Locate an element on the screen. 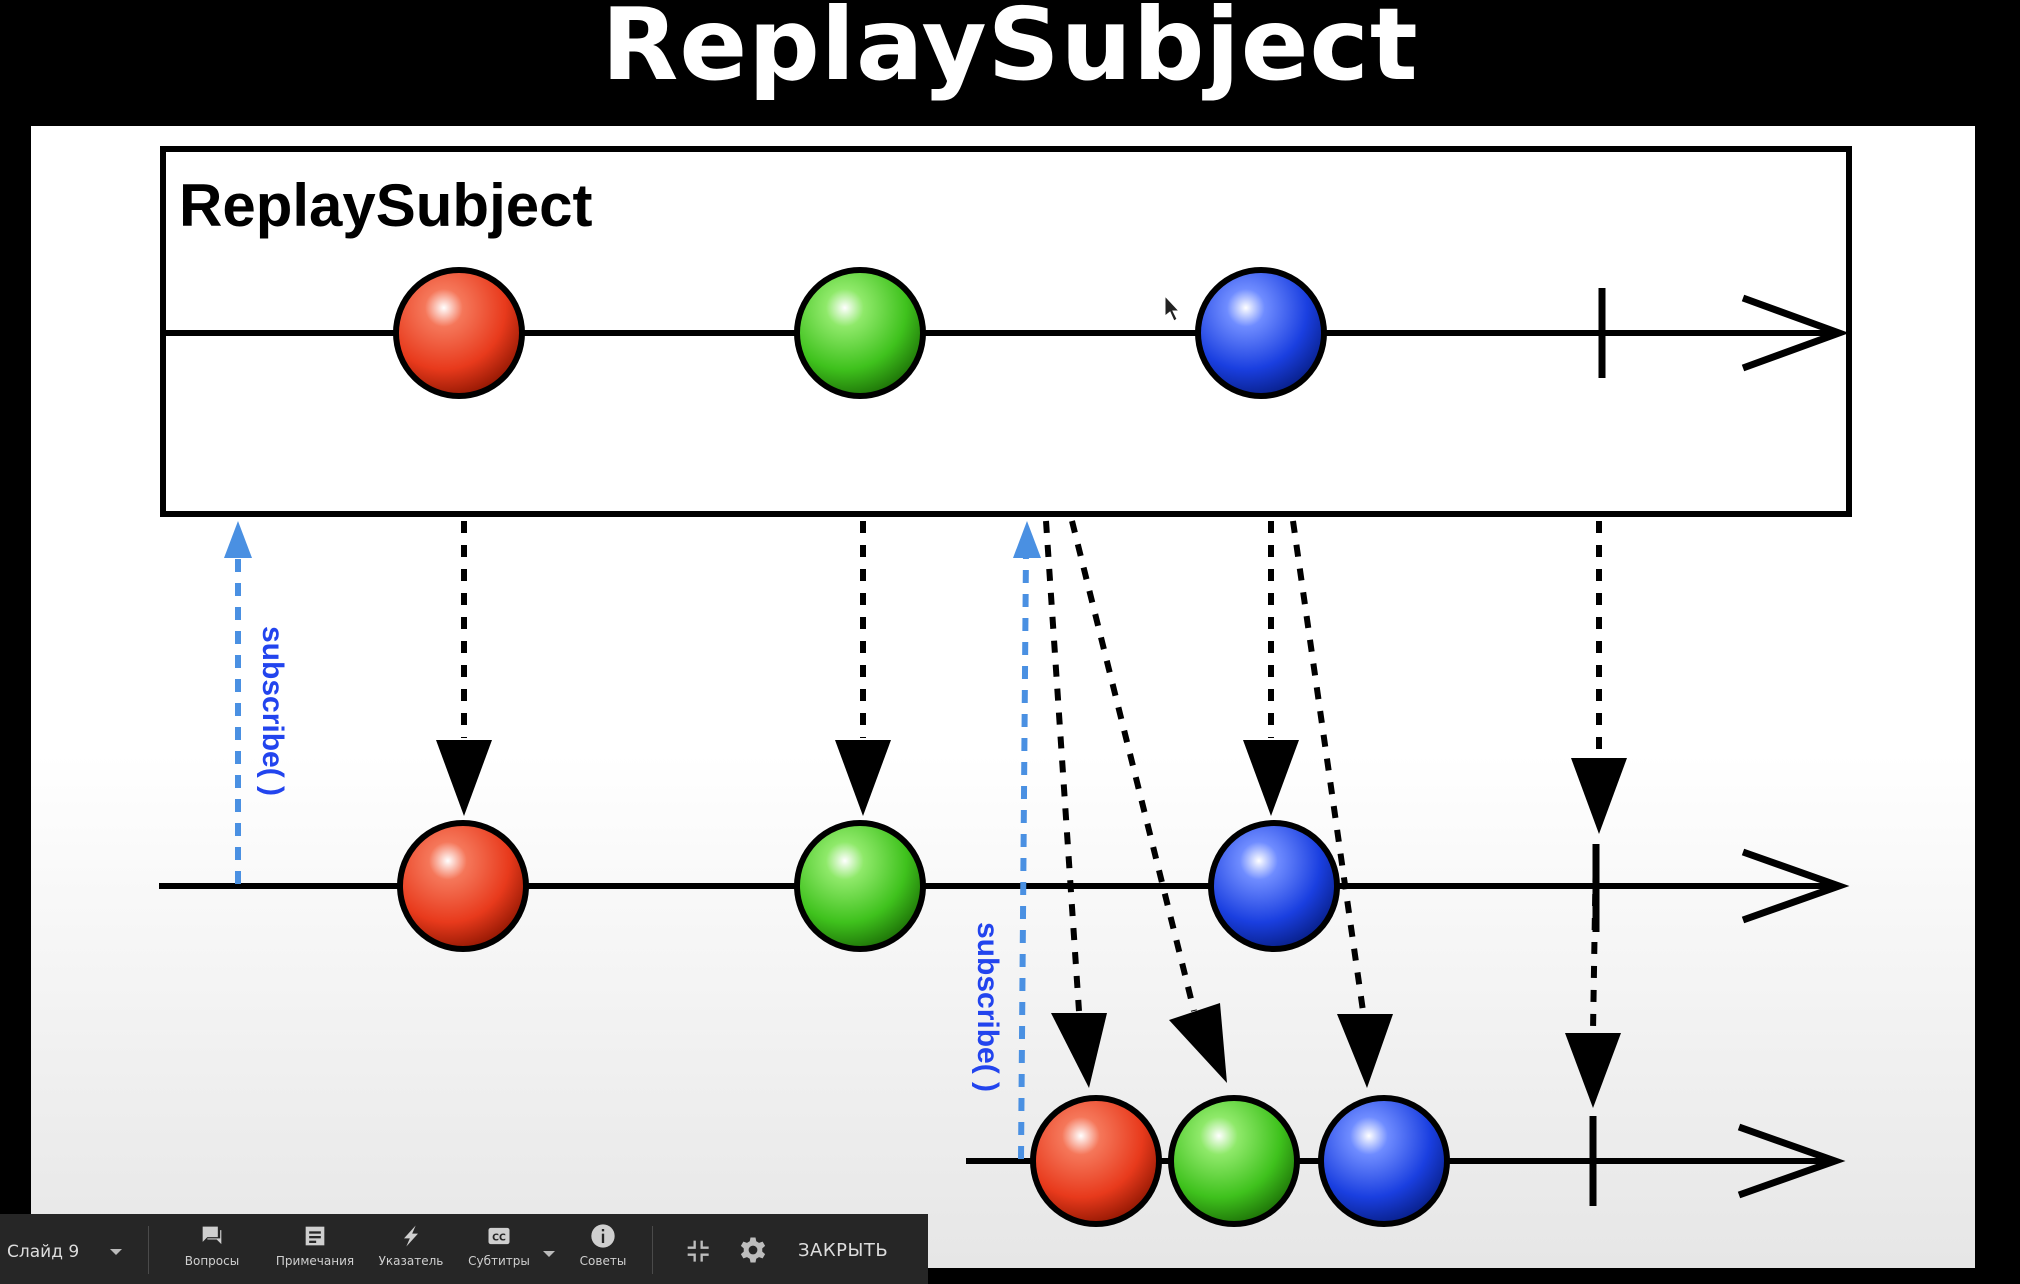  subscribe-2-label: subscribe( ) is located at coordinates (987, 1007).